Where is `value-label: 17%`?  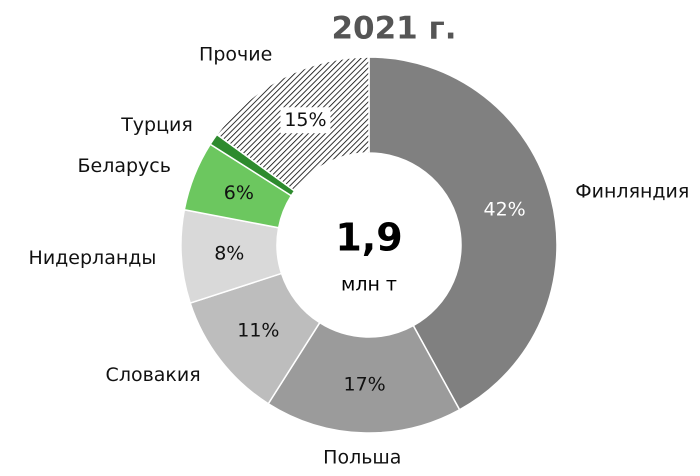 value-label: 17% is located at coordinates (364, 384).